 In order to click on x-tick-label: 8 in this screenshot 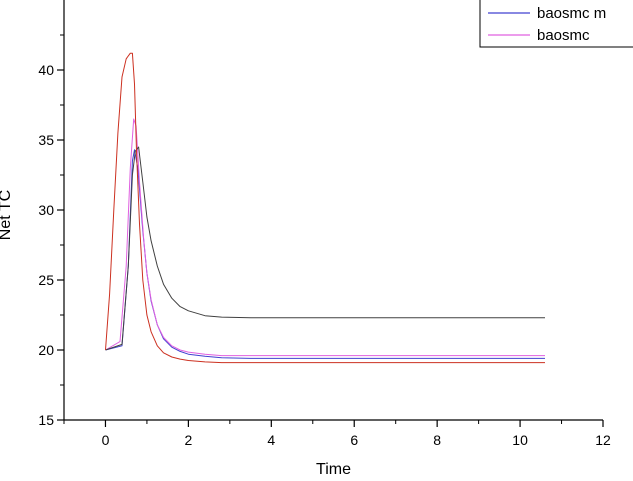, I will do `click(437, 440)`.